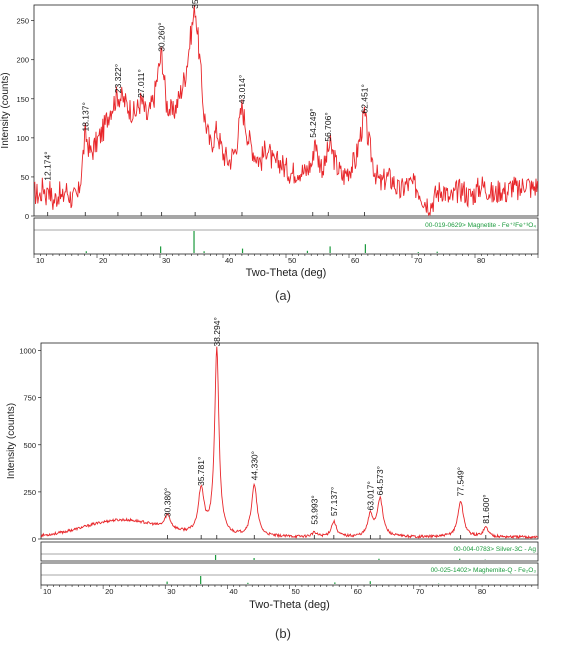 The image size is (566, 645). What do you see at coordinates (380, 480) in the screenshot?
I see `peak-label: 64.573°` at bounding box center [380, 480].